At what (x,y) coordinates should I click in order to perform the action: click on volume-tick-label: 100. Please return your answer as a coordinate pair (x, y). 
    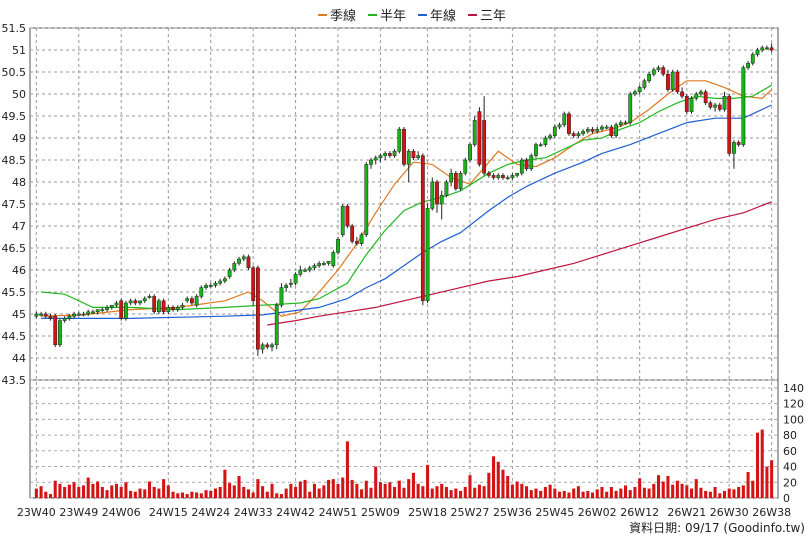
    Looking at the image, I should click on (793, 419).